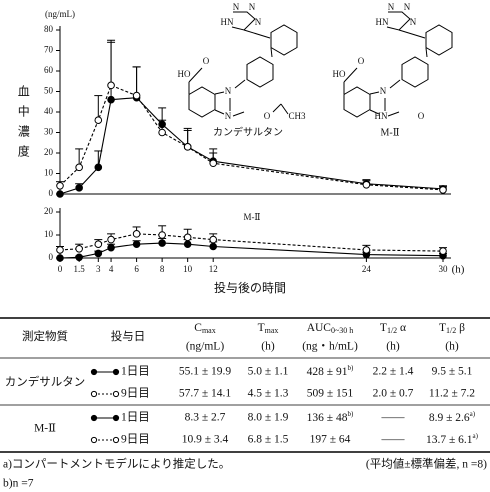 The width and height of the screenshot is (490, 492). Describe the element at coordinates (251, 250) in the screenshot. I see `series-line` at that location.